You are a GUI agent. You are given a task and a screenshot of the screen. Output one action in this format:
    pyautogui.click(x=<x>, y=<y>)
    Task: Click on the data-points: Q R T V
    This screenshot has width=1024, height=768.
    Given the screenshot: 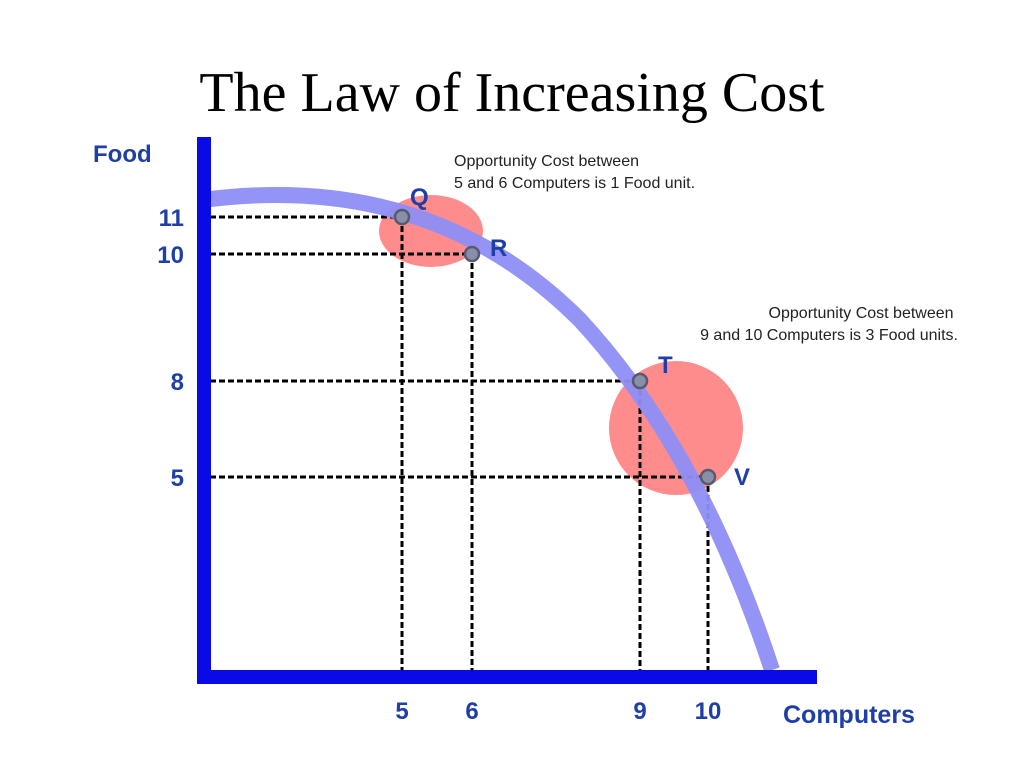 What is the action you would take?
    pyautogui.click(x=571, y=337)
    